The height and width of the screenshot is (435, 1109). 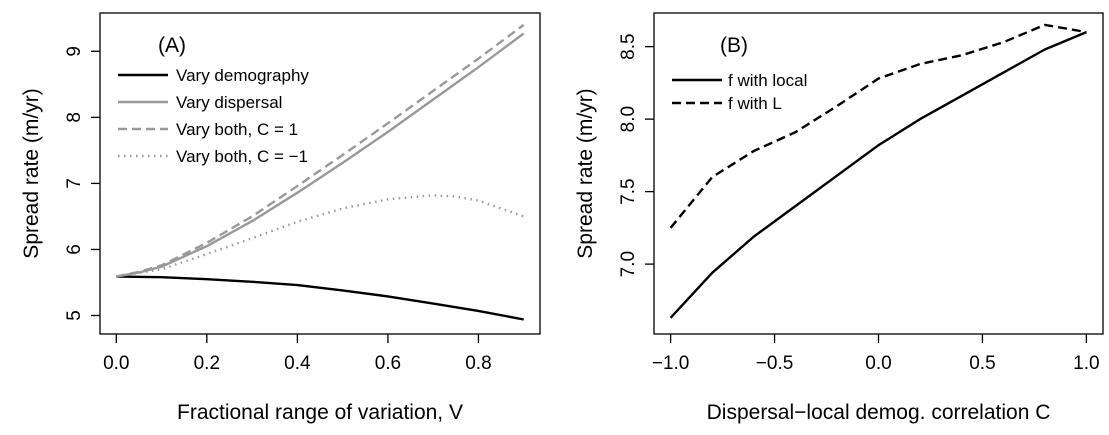 I want to click on y-tick-label: 8, so click(x=74, y=117).